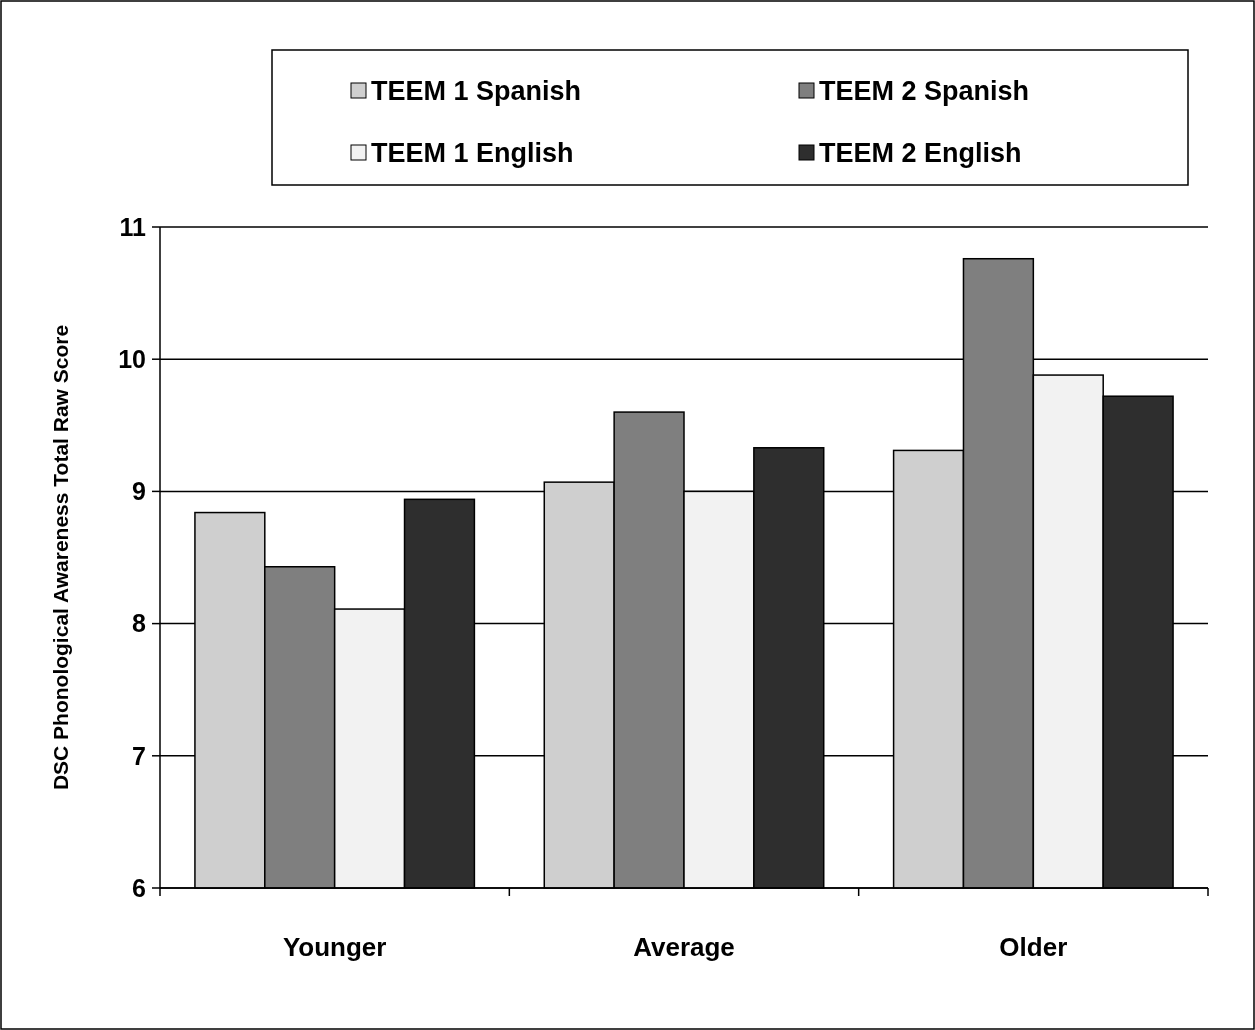 The height and width of the screenshot is (1030, 1255). Describe the element at coordinates (924, 91) in the screenshot. I see `legend-label: TEEM 2 Spanish` at that location.